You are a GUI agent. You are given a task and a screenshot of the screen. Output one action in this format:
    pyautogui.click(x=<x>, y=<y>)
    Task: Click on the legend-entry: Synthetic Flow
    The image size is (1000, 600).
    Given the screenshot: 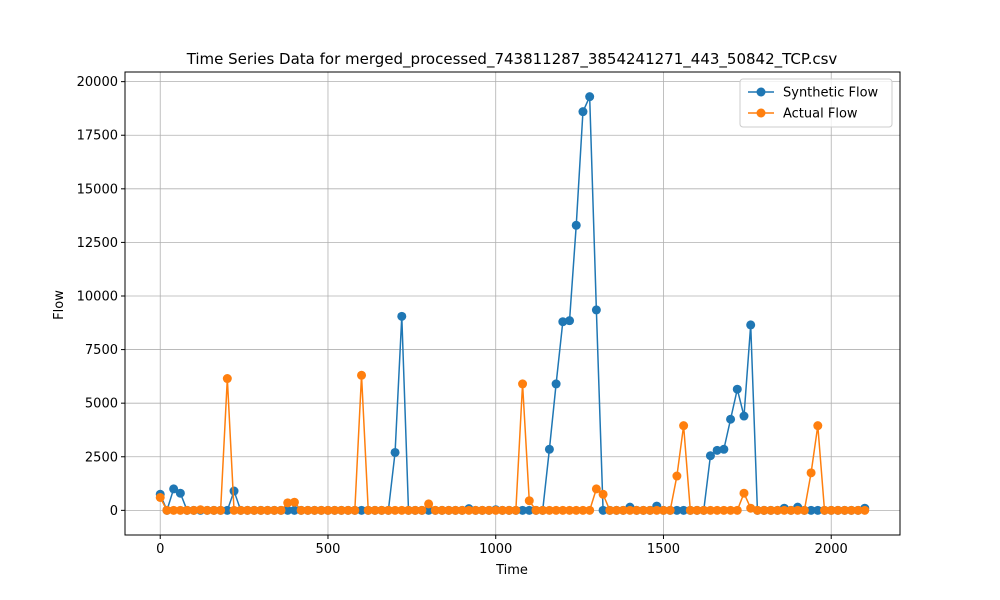 What is the action you would take?
    pyautogui.click(x=813, y=93)
    